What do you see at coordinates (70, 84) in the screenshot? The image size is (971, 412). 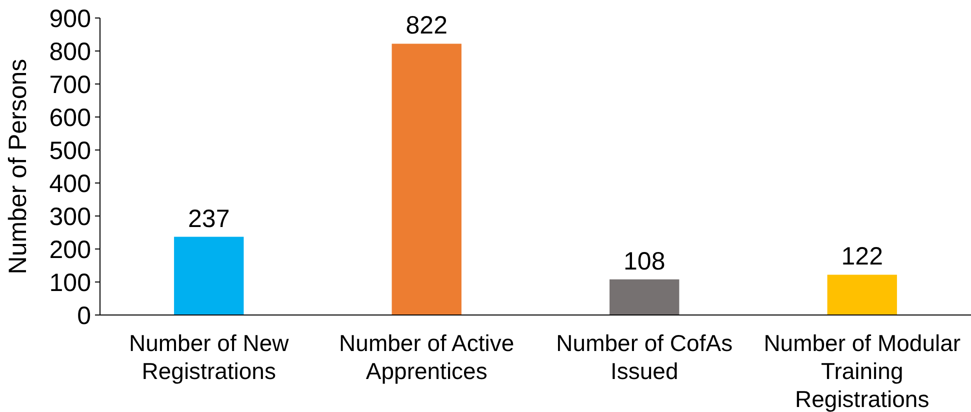 I see `y-tick-label: 700` at bounding box center [70, 84].